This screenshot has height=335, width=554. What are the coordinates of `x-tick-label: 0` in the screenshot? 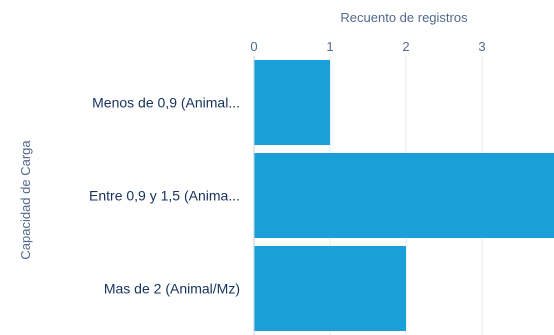 It's located at (253, 46).